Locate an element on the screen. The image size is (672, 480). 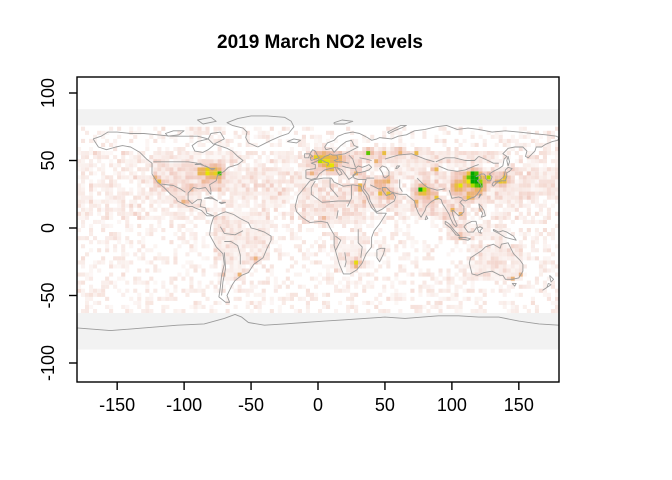
coastline-australia is located at coordinates (496, 261).